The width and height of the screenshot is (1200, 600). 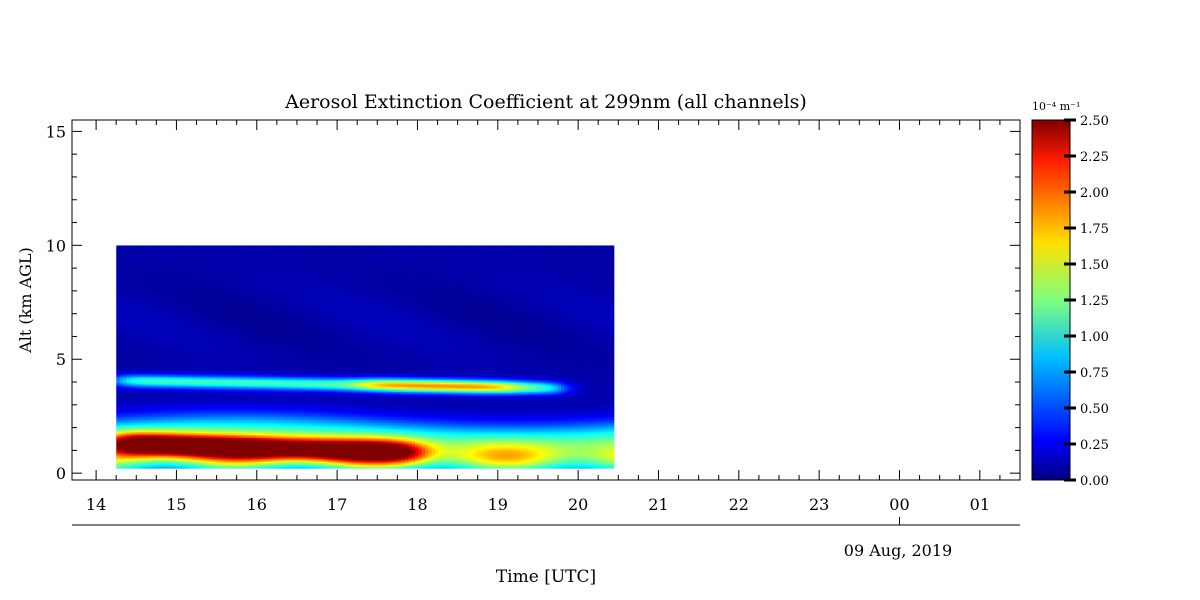 I want to click on y-axis-label: Alt (km AGL), so click(x=25, y=300).